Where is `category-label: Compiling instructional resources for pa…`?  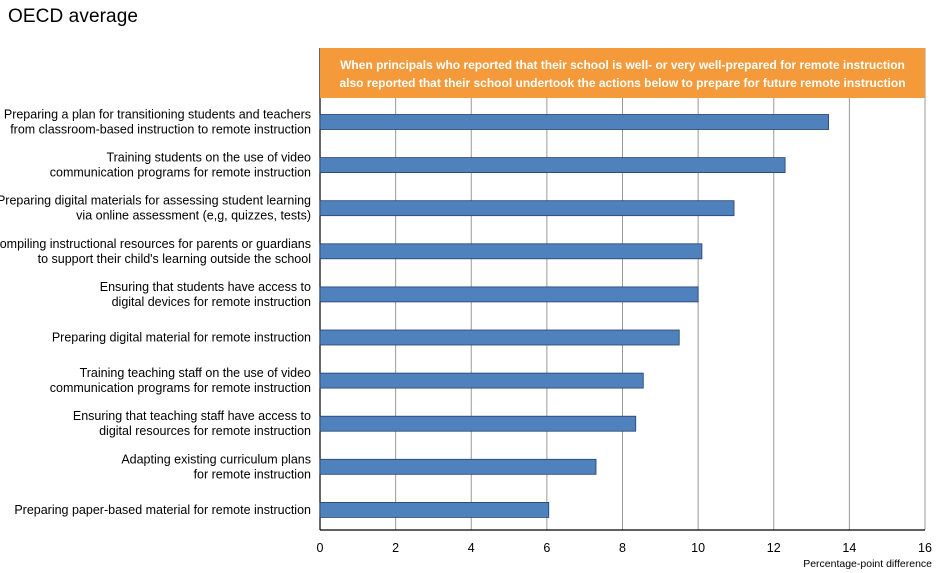 category-label: Compiling instructional resources for pa… is located at coordinates (155, 251).